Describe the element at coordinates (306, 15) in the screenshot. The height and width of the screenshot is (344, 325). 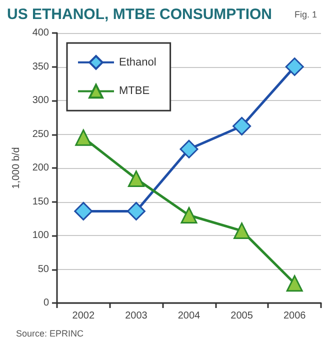
I see `caption: Fig. 1` at that location.